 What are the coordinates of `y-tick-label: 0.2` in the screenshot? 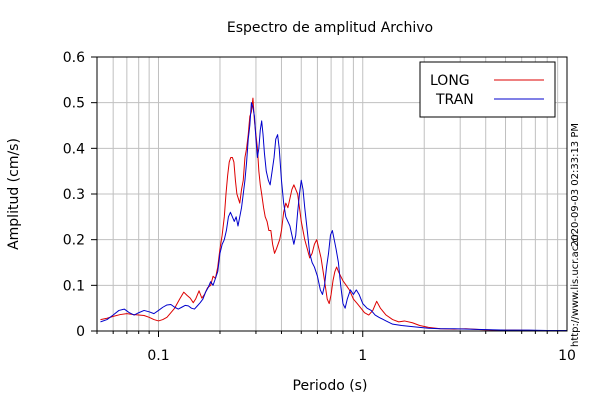 It's located at (74, 241).